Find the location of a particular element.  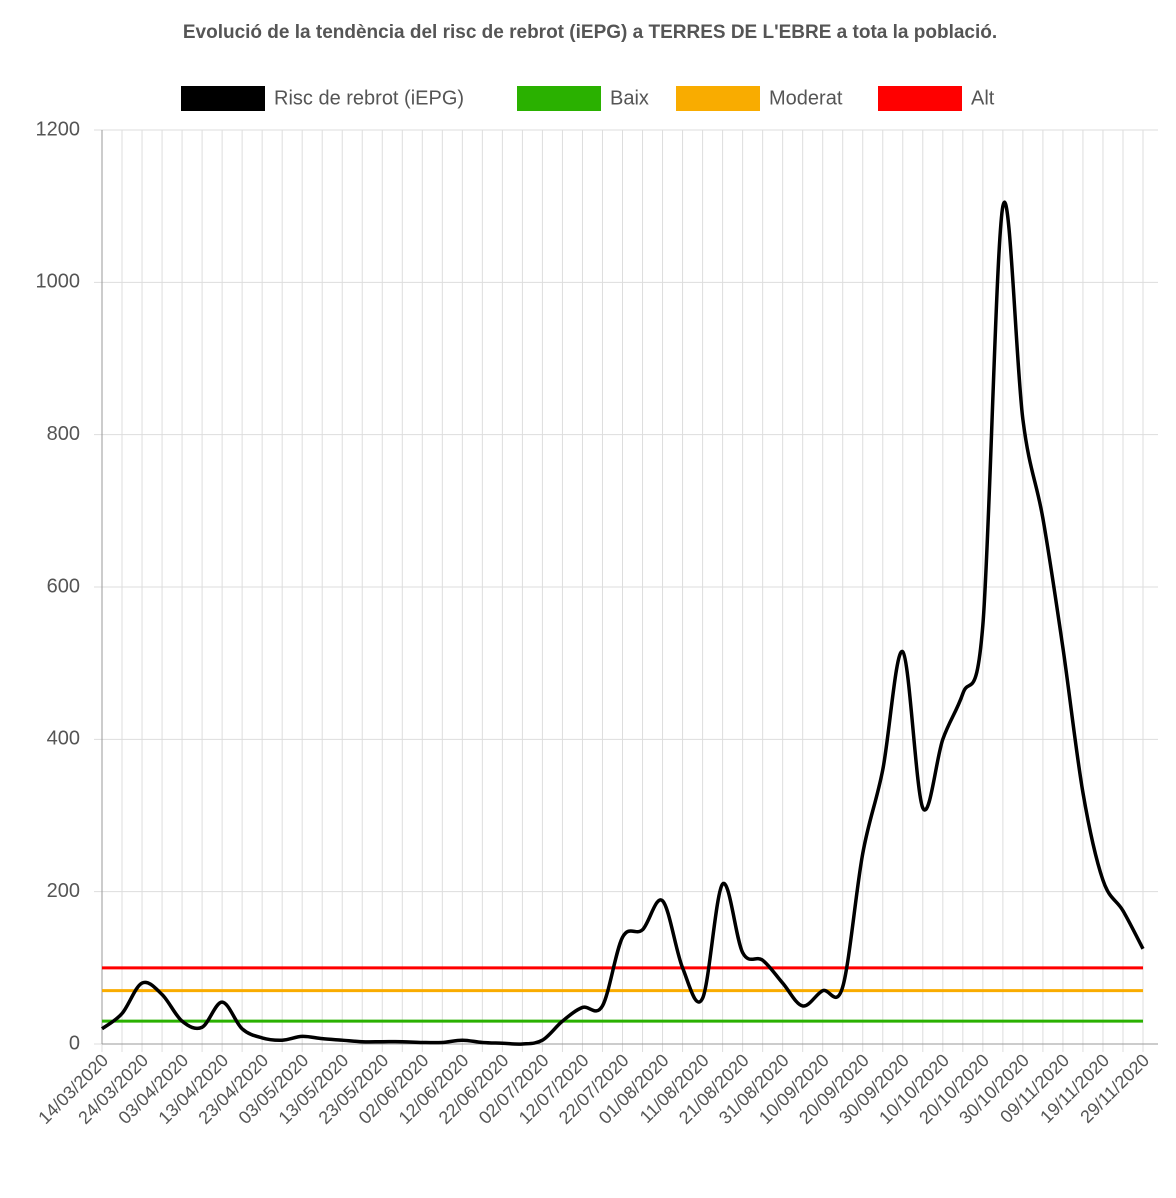

legend-label: Risc de rebrot (iEPG) is located at coordinates (369, 98).